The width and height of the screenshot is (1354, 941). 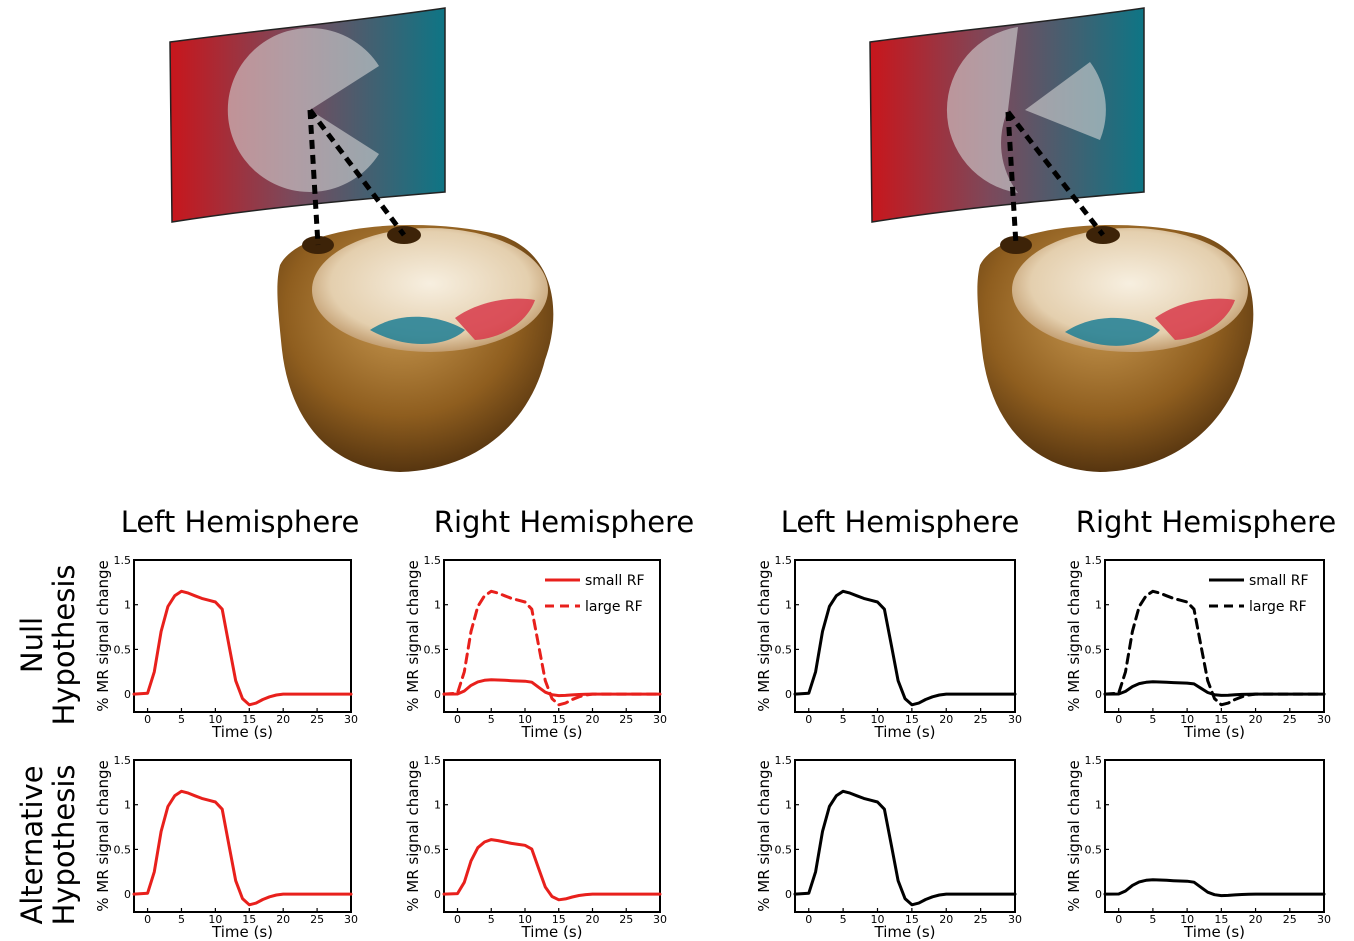 What do you see at coordinates (314, 177) in the screenshot?
I see `gaze-line-left-eye` at bounding box center [314, 177].